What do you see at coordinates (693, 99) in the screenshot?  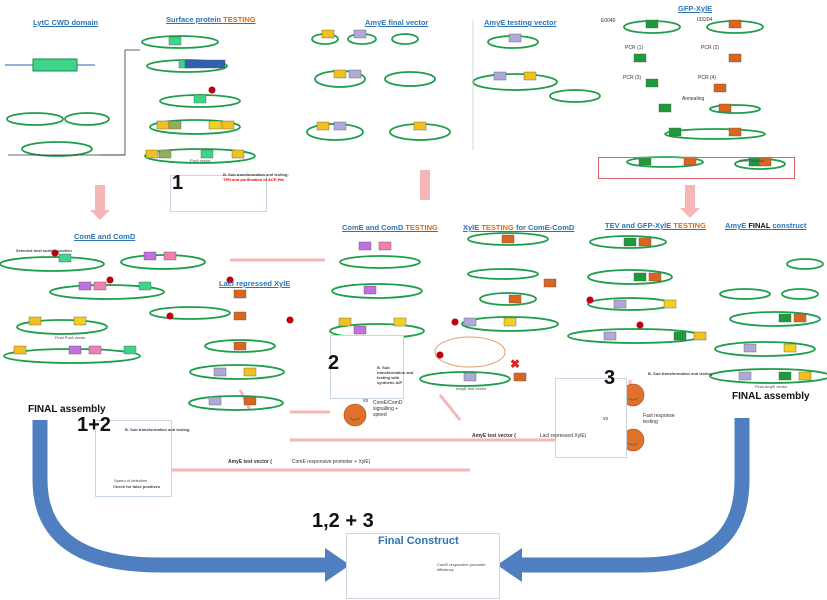 I see `label-annealing: Annealing` at bounding box center [693, 99].